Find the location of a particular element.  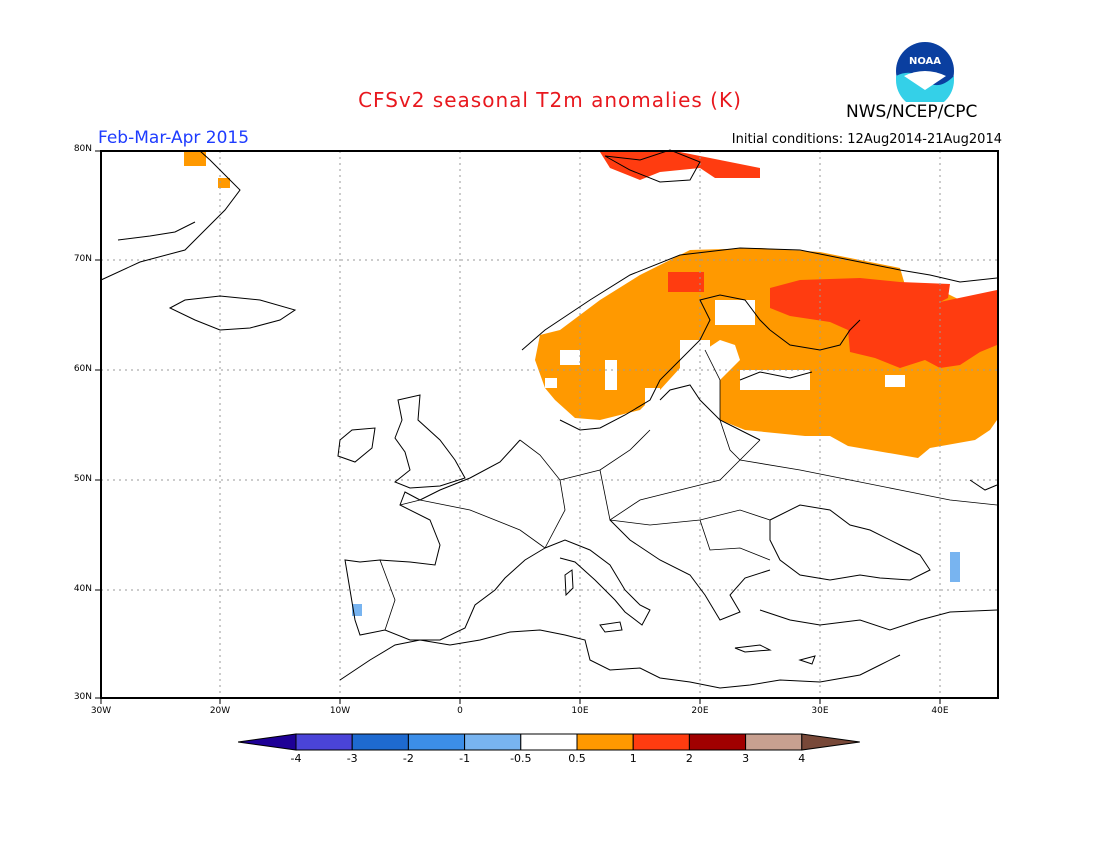

colorbar-tick-label: 0.5 is located at coordinates (577, 758).